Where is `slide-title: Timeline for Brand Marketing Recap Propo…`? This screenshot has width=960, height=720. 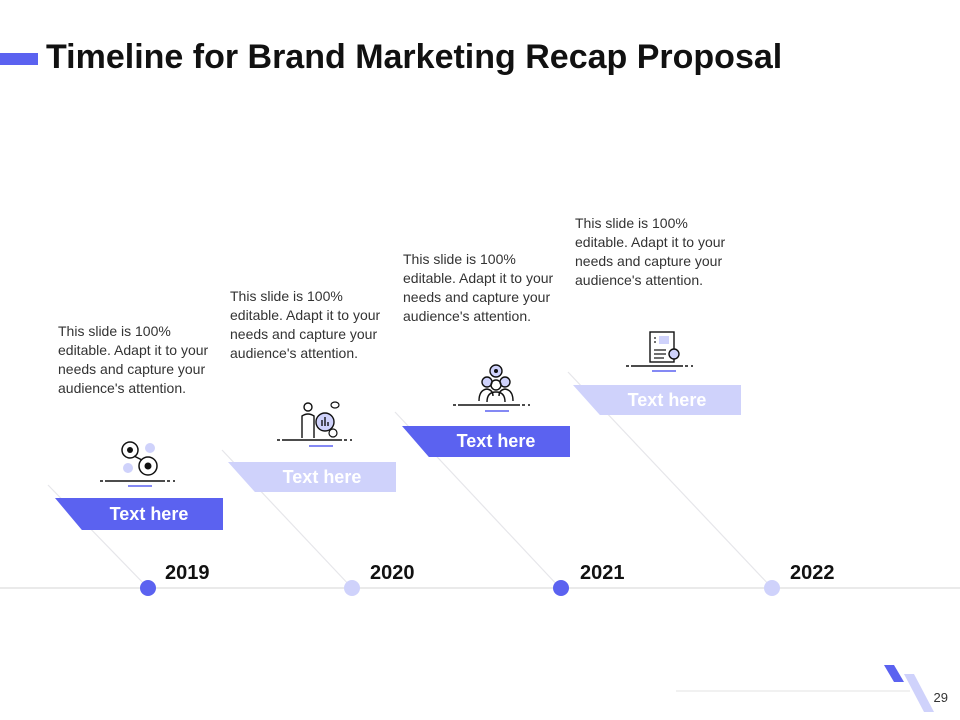 slide-title: Timeline for Brand Marketing Recap Propo… is located at coordinates (414, 57).